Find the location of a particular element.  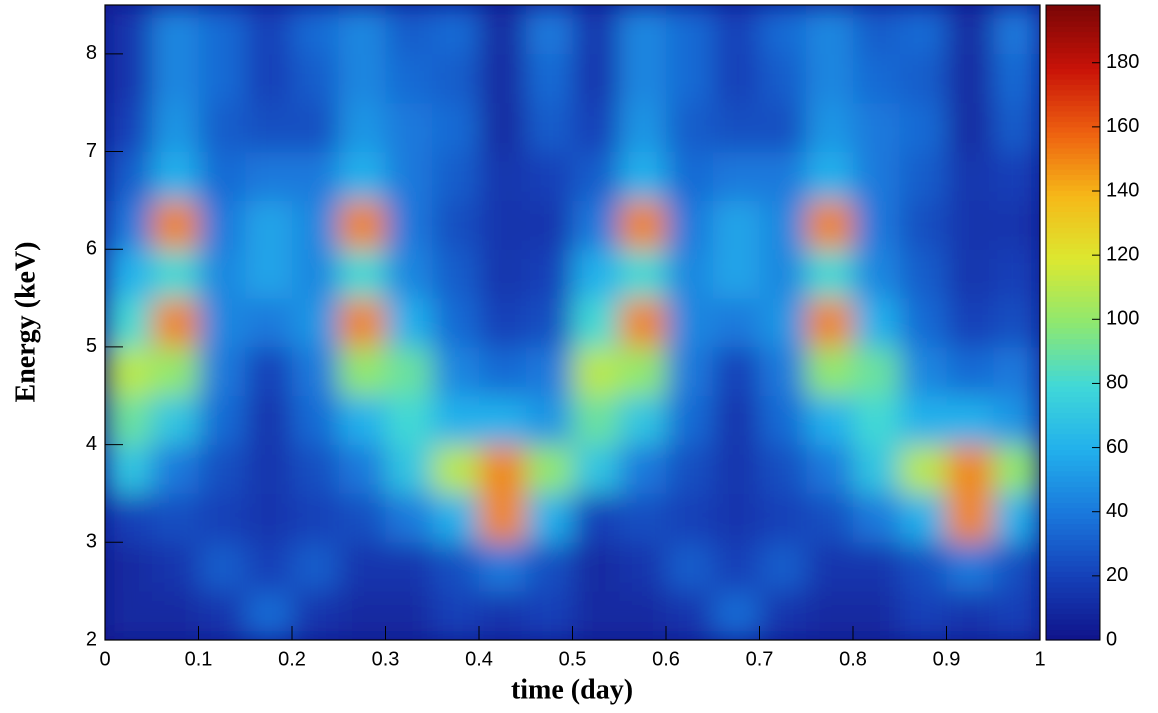

y-tick-label: 2 is located at coordinates (91, 639).